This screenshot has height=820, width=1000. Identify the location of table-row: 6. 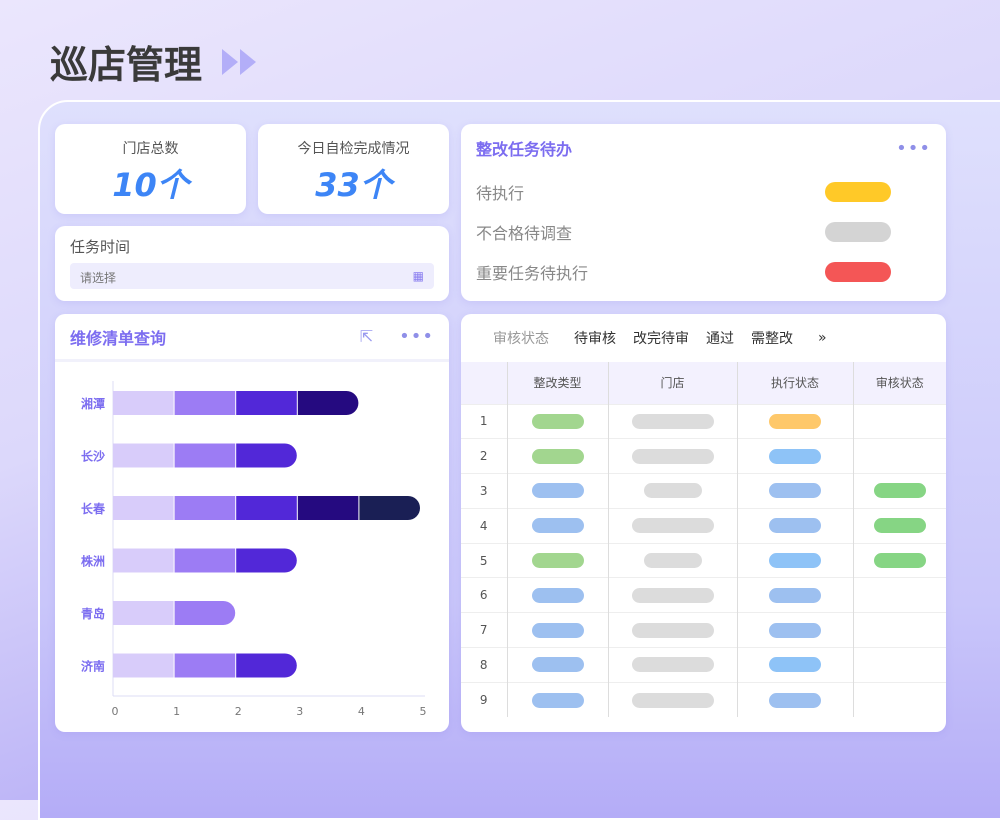
(703, 595).